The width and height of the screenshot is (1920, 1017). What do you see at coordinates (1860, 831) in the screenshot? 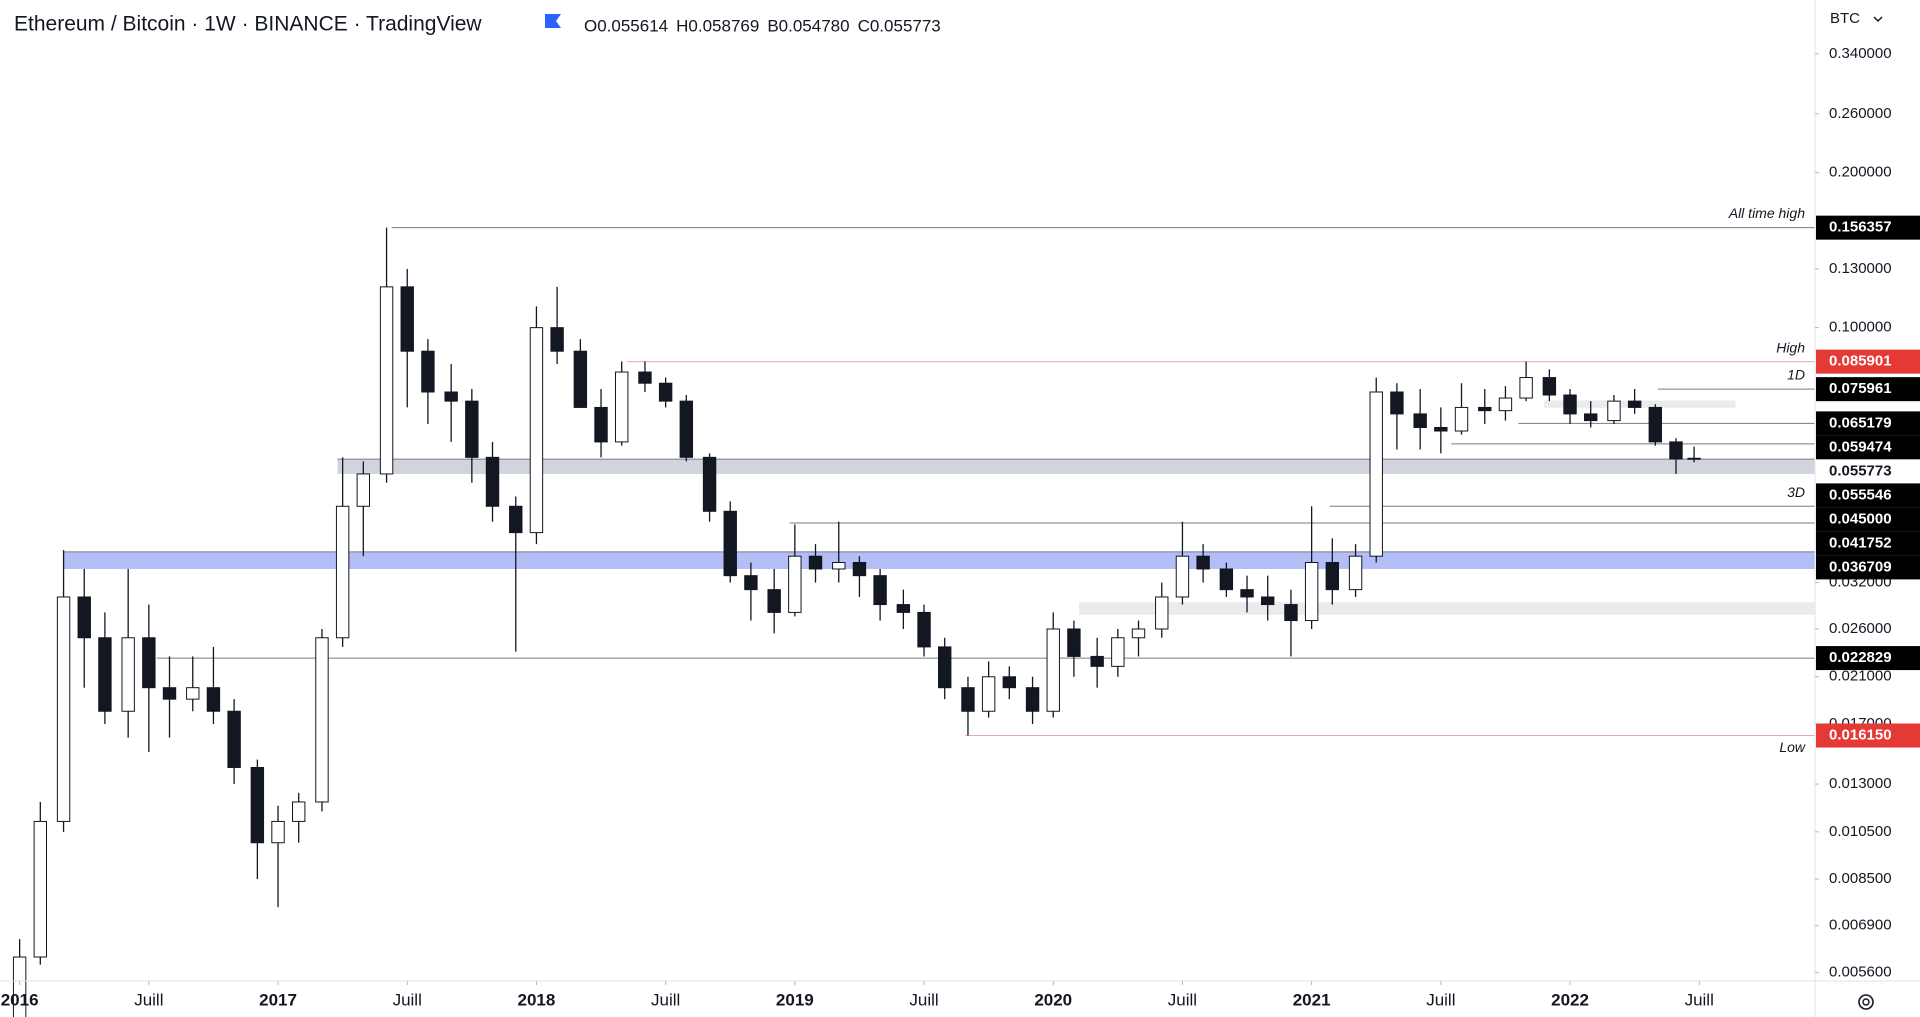
I see `y-tick-label: 0.010500` at bounding box center [1860, 831].